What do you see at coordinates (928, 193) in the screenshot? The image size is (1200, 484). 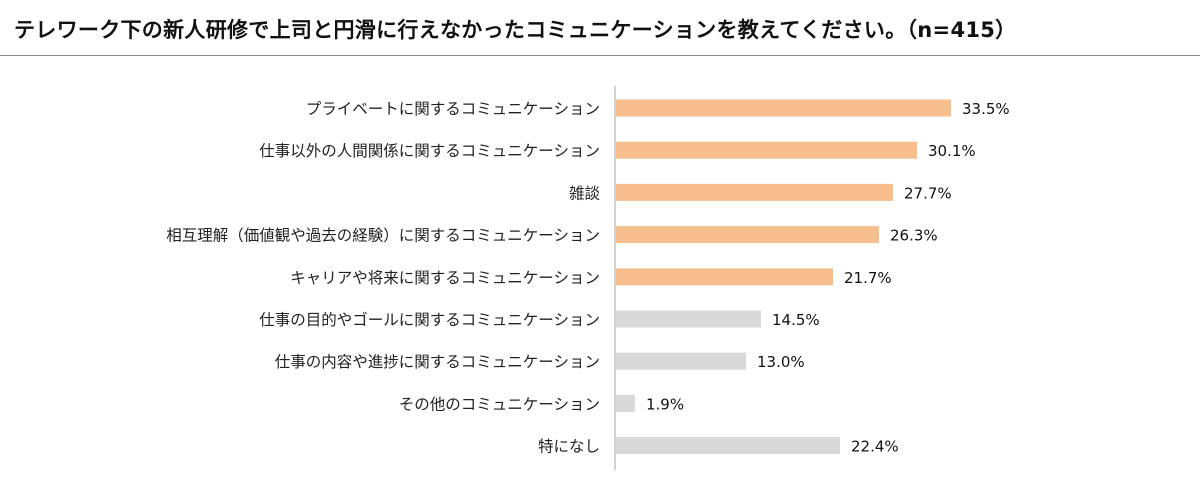 I see `data-label: 27.7%` at bounding box center [928, 193].